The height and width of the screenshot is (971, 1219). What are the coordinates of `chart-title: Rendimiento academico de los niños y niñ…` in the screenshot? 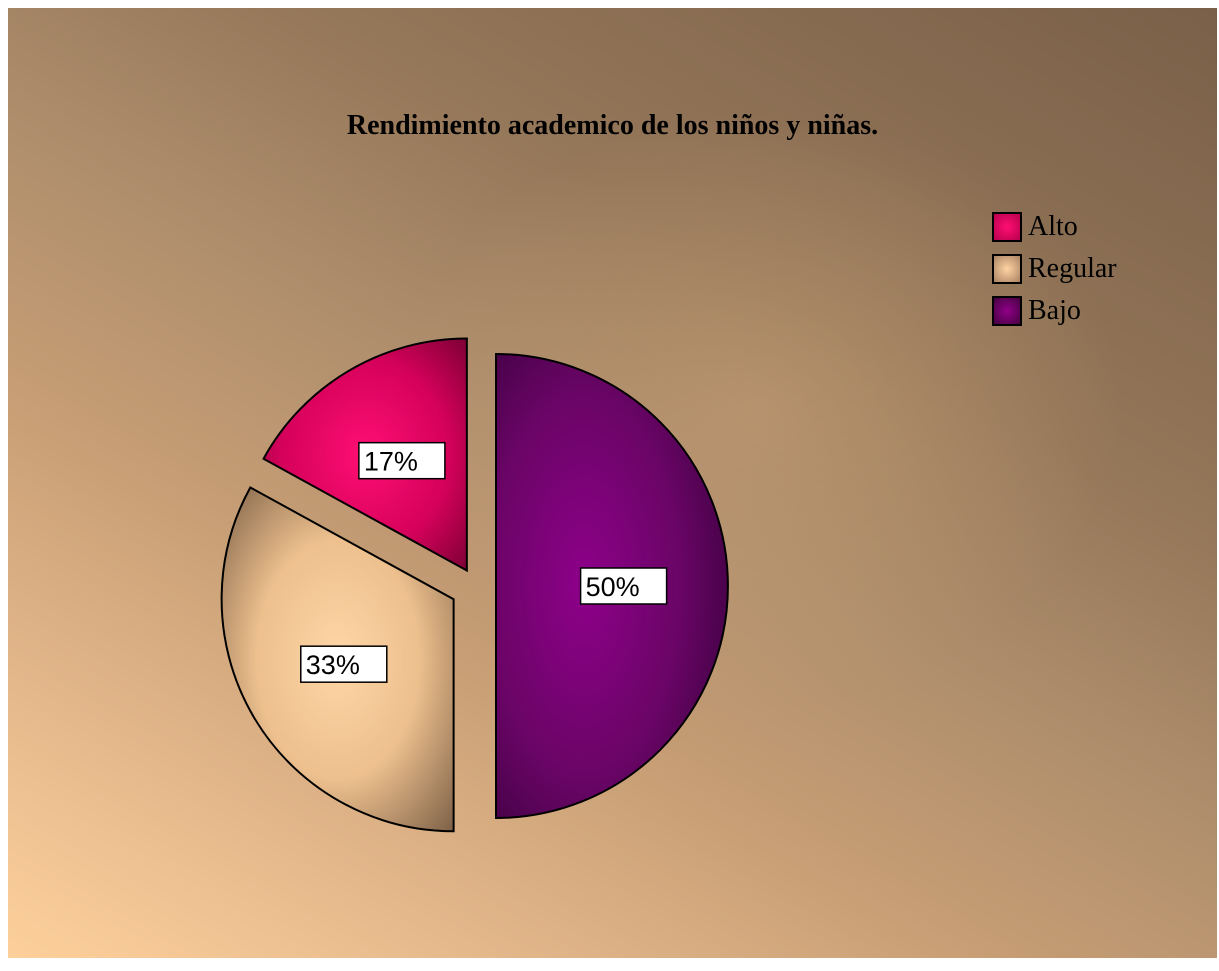 It's located at (612, 125).